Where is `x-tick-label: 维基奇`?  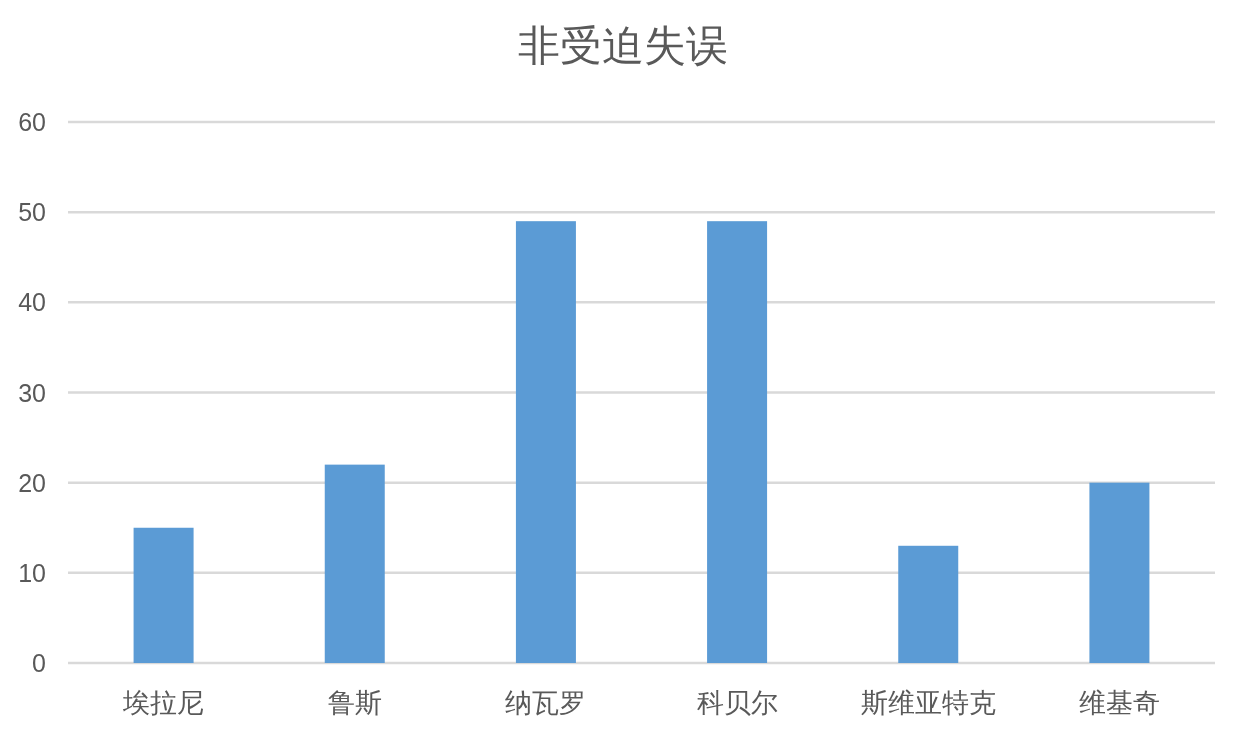
x-tick-label: 维基奇 is located at coordinates (1119, 703).